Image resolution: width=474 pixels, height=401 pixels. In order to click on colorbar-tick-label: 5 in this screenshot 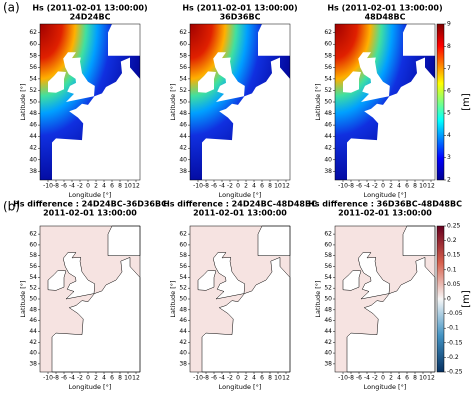, I will do `click(449, 113)`.